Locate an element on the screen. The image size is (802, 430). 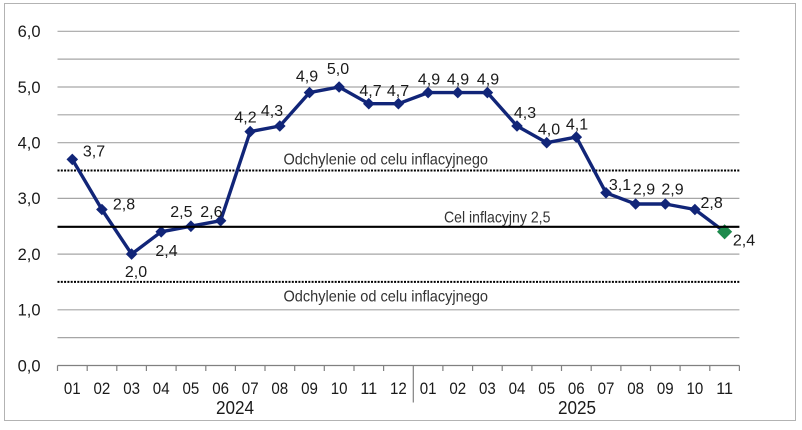
svg-text: 4,2 is located at coordinates (245, 118).